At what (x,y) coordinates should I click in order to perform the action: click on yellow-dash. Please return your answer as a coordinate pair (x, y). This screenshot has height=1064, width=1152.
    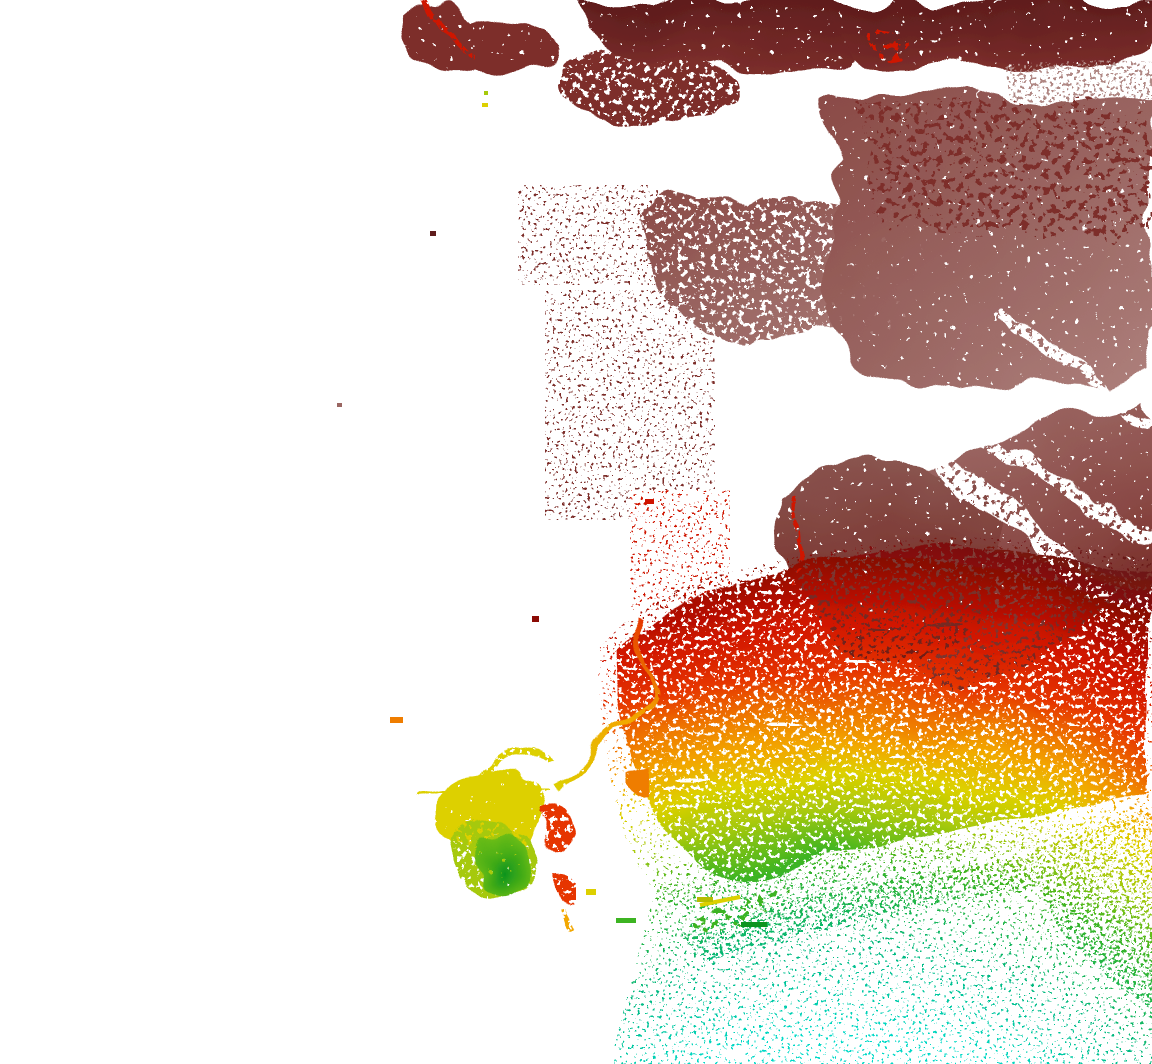
    Looking at the image, I should click on (720, 901).